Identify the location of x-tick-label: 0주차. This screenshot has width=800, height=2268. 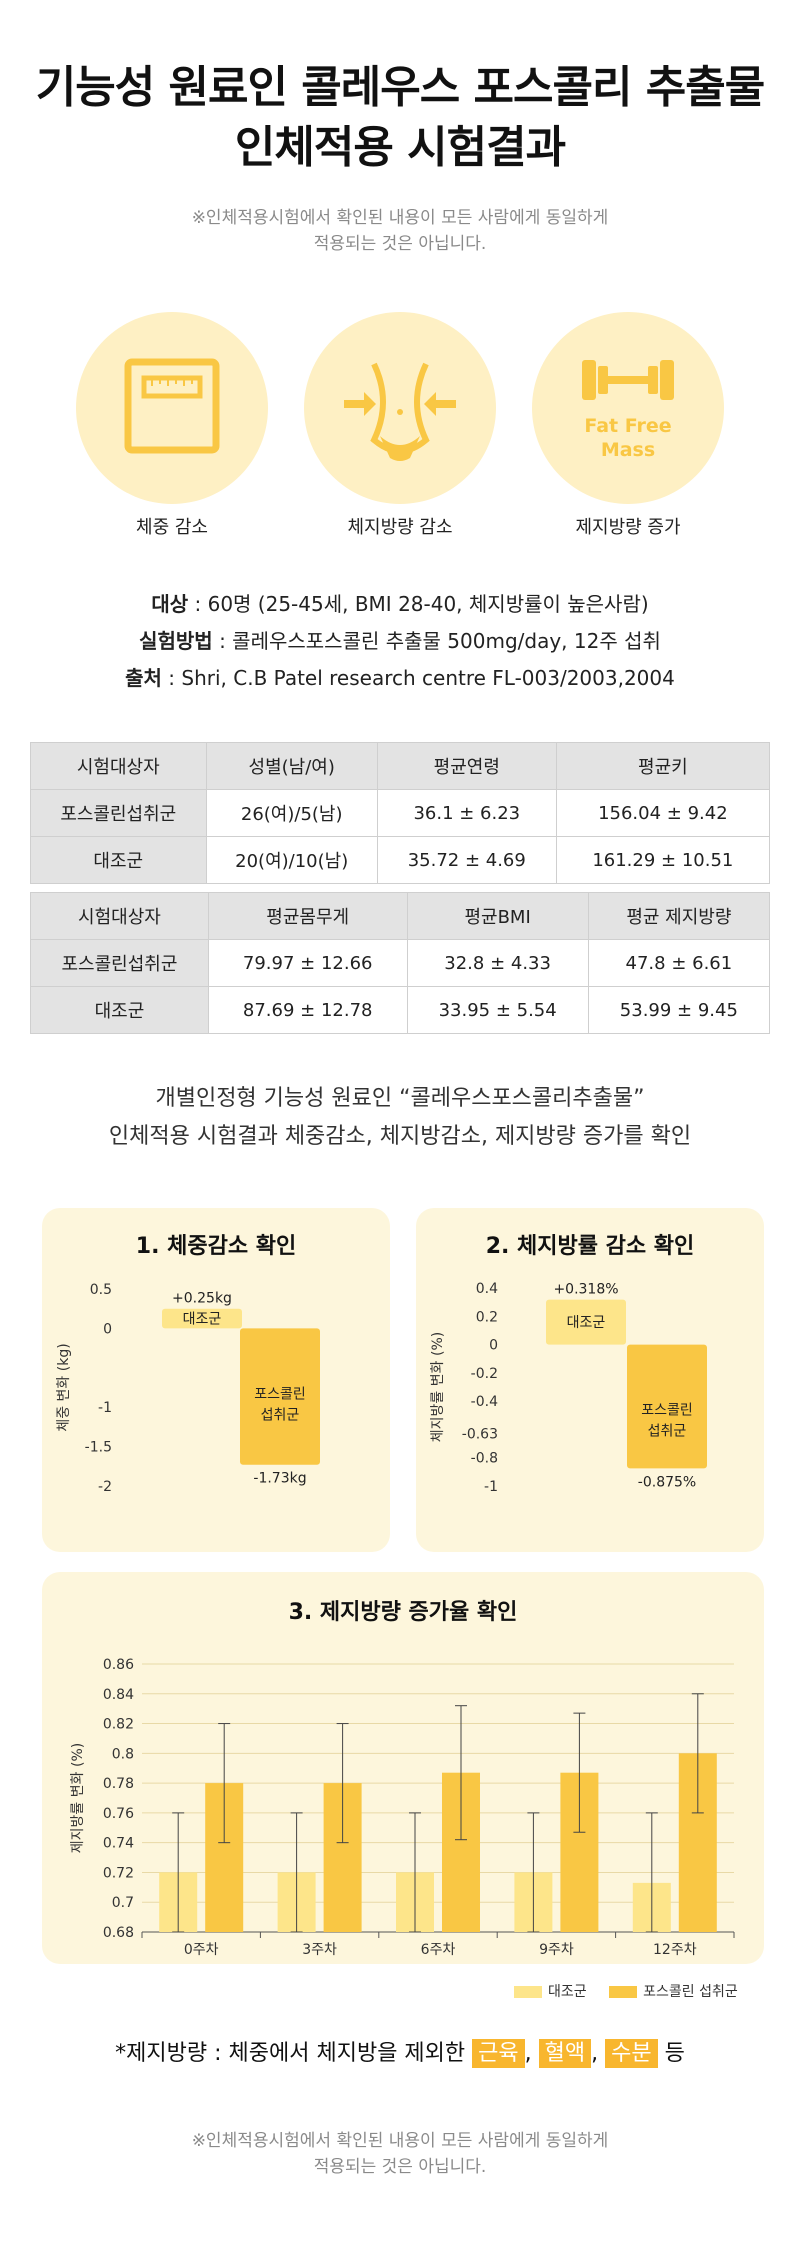
(201, 1950).